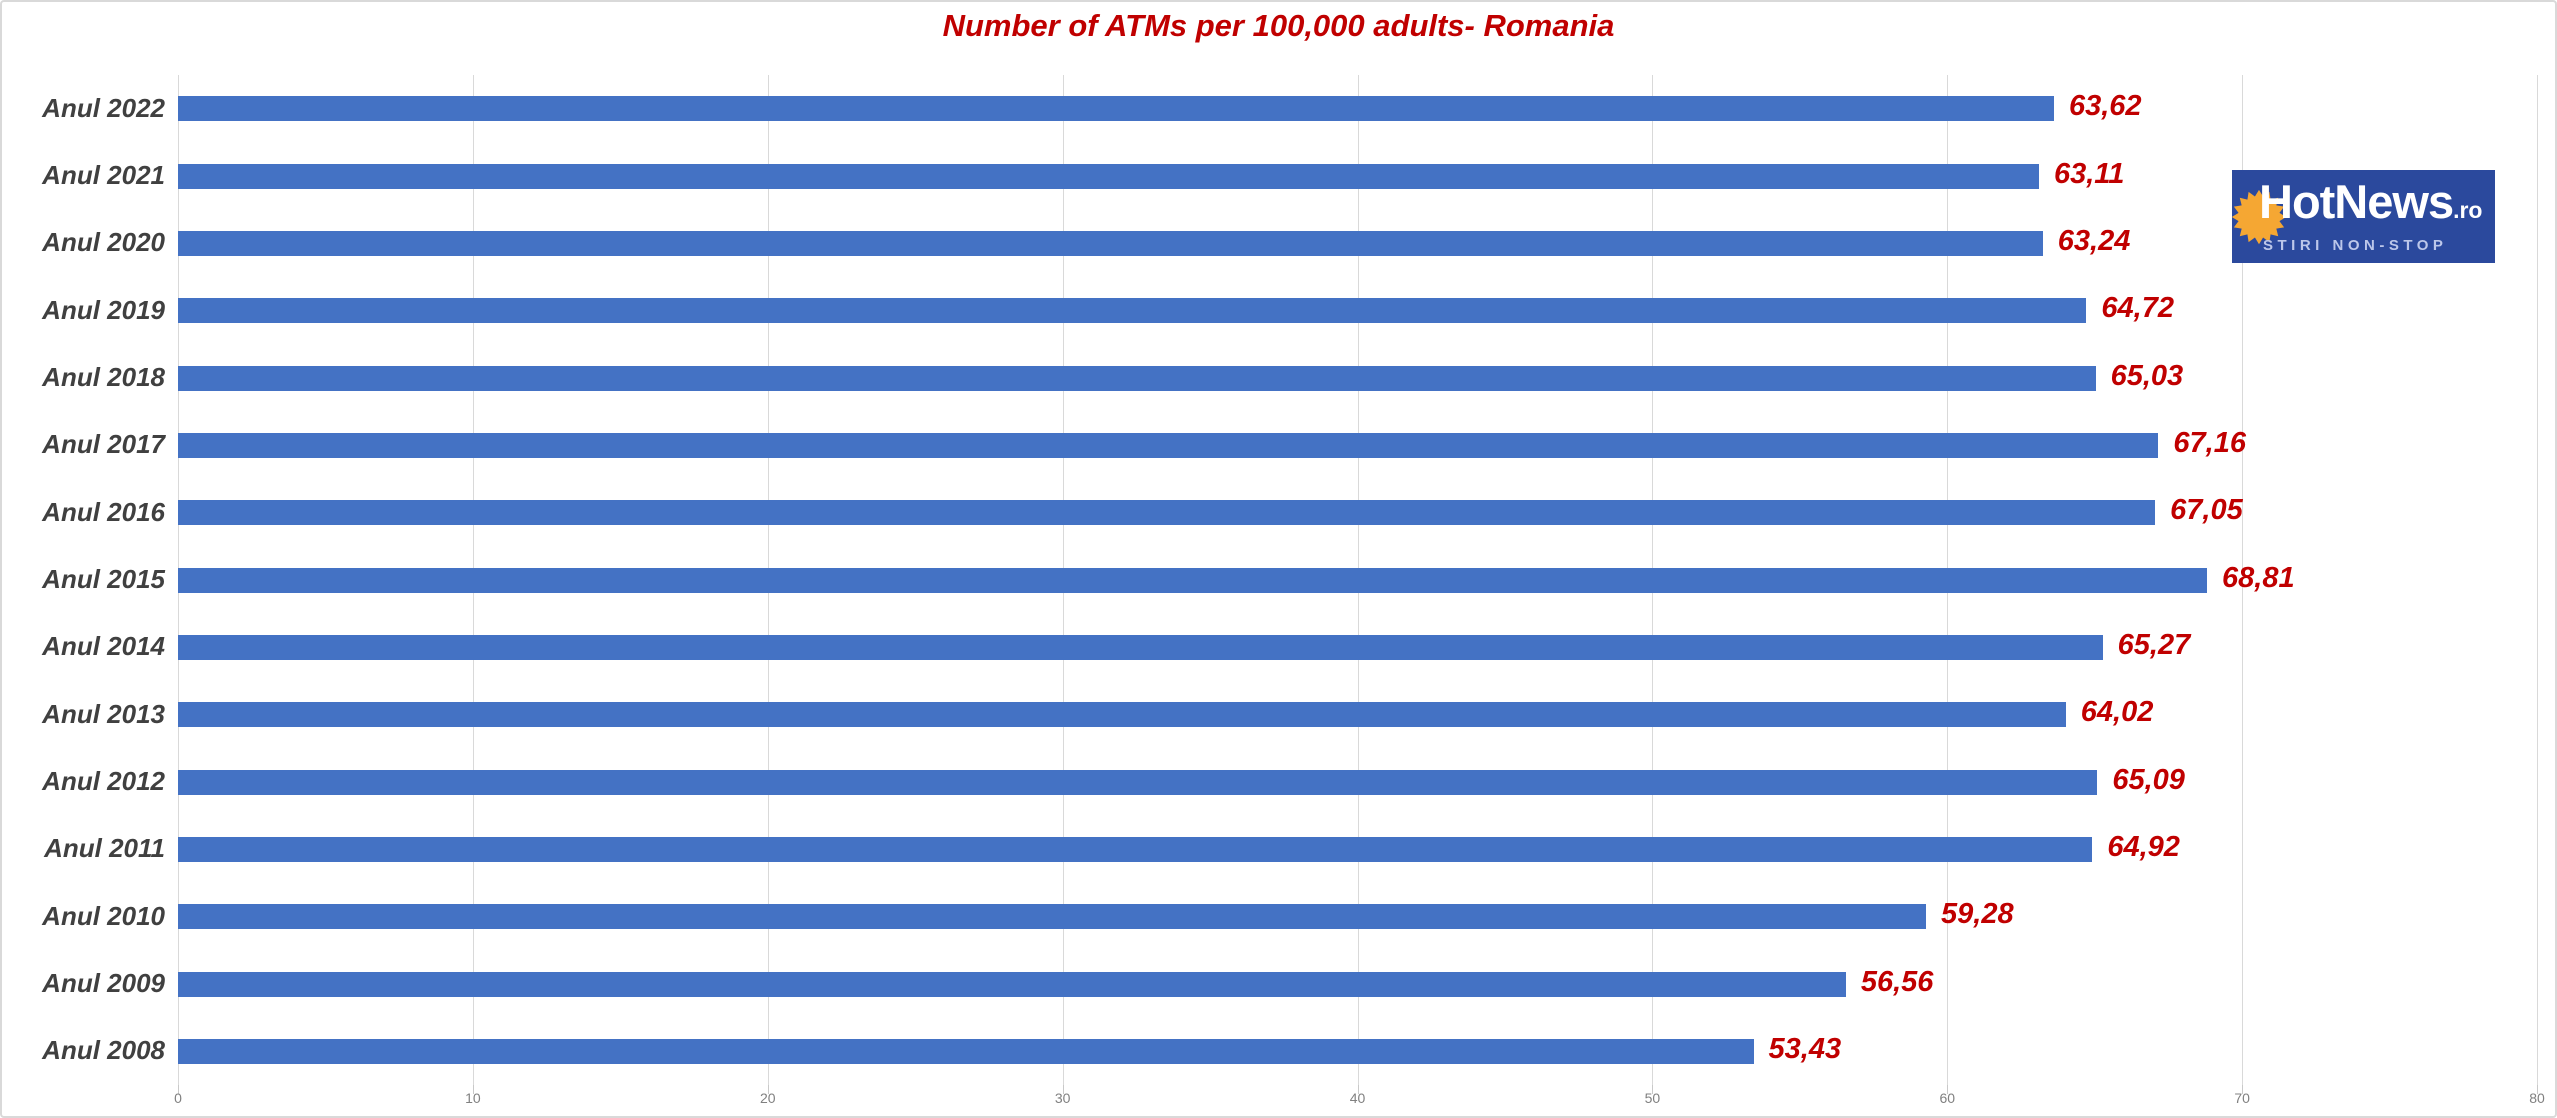 This screenshot has height=1118, width=2557. I want to click on bar-value-label: 63,24, so click(2094, 240).